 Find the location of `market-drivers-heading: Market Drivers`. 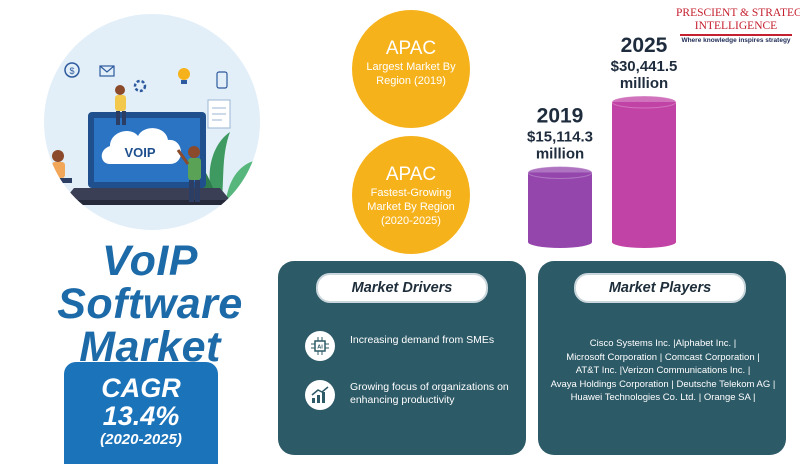

market-drivers-heading: Market Drivers is located at coordinates (402, 288).